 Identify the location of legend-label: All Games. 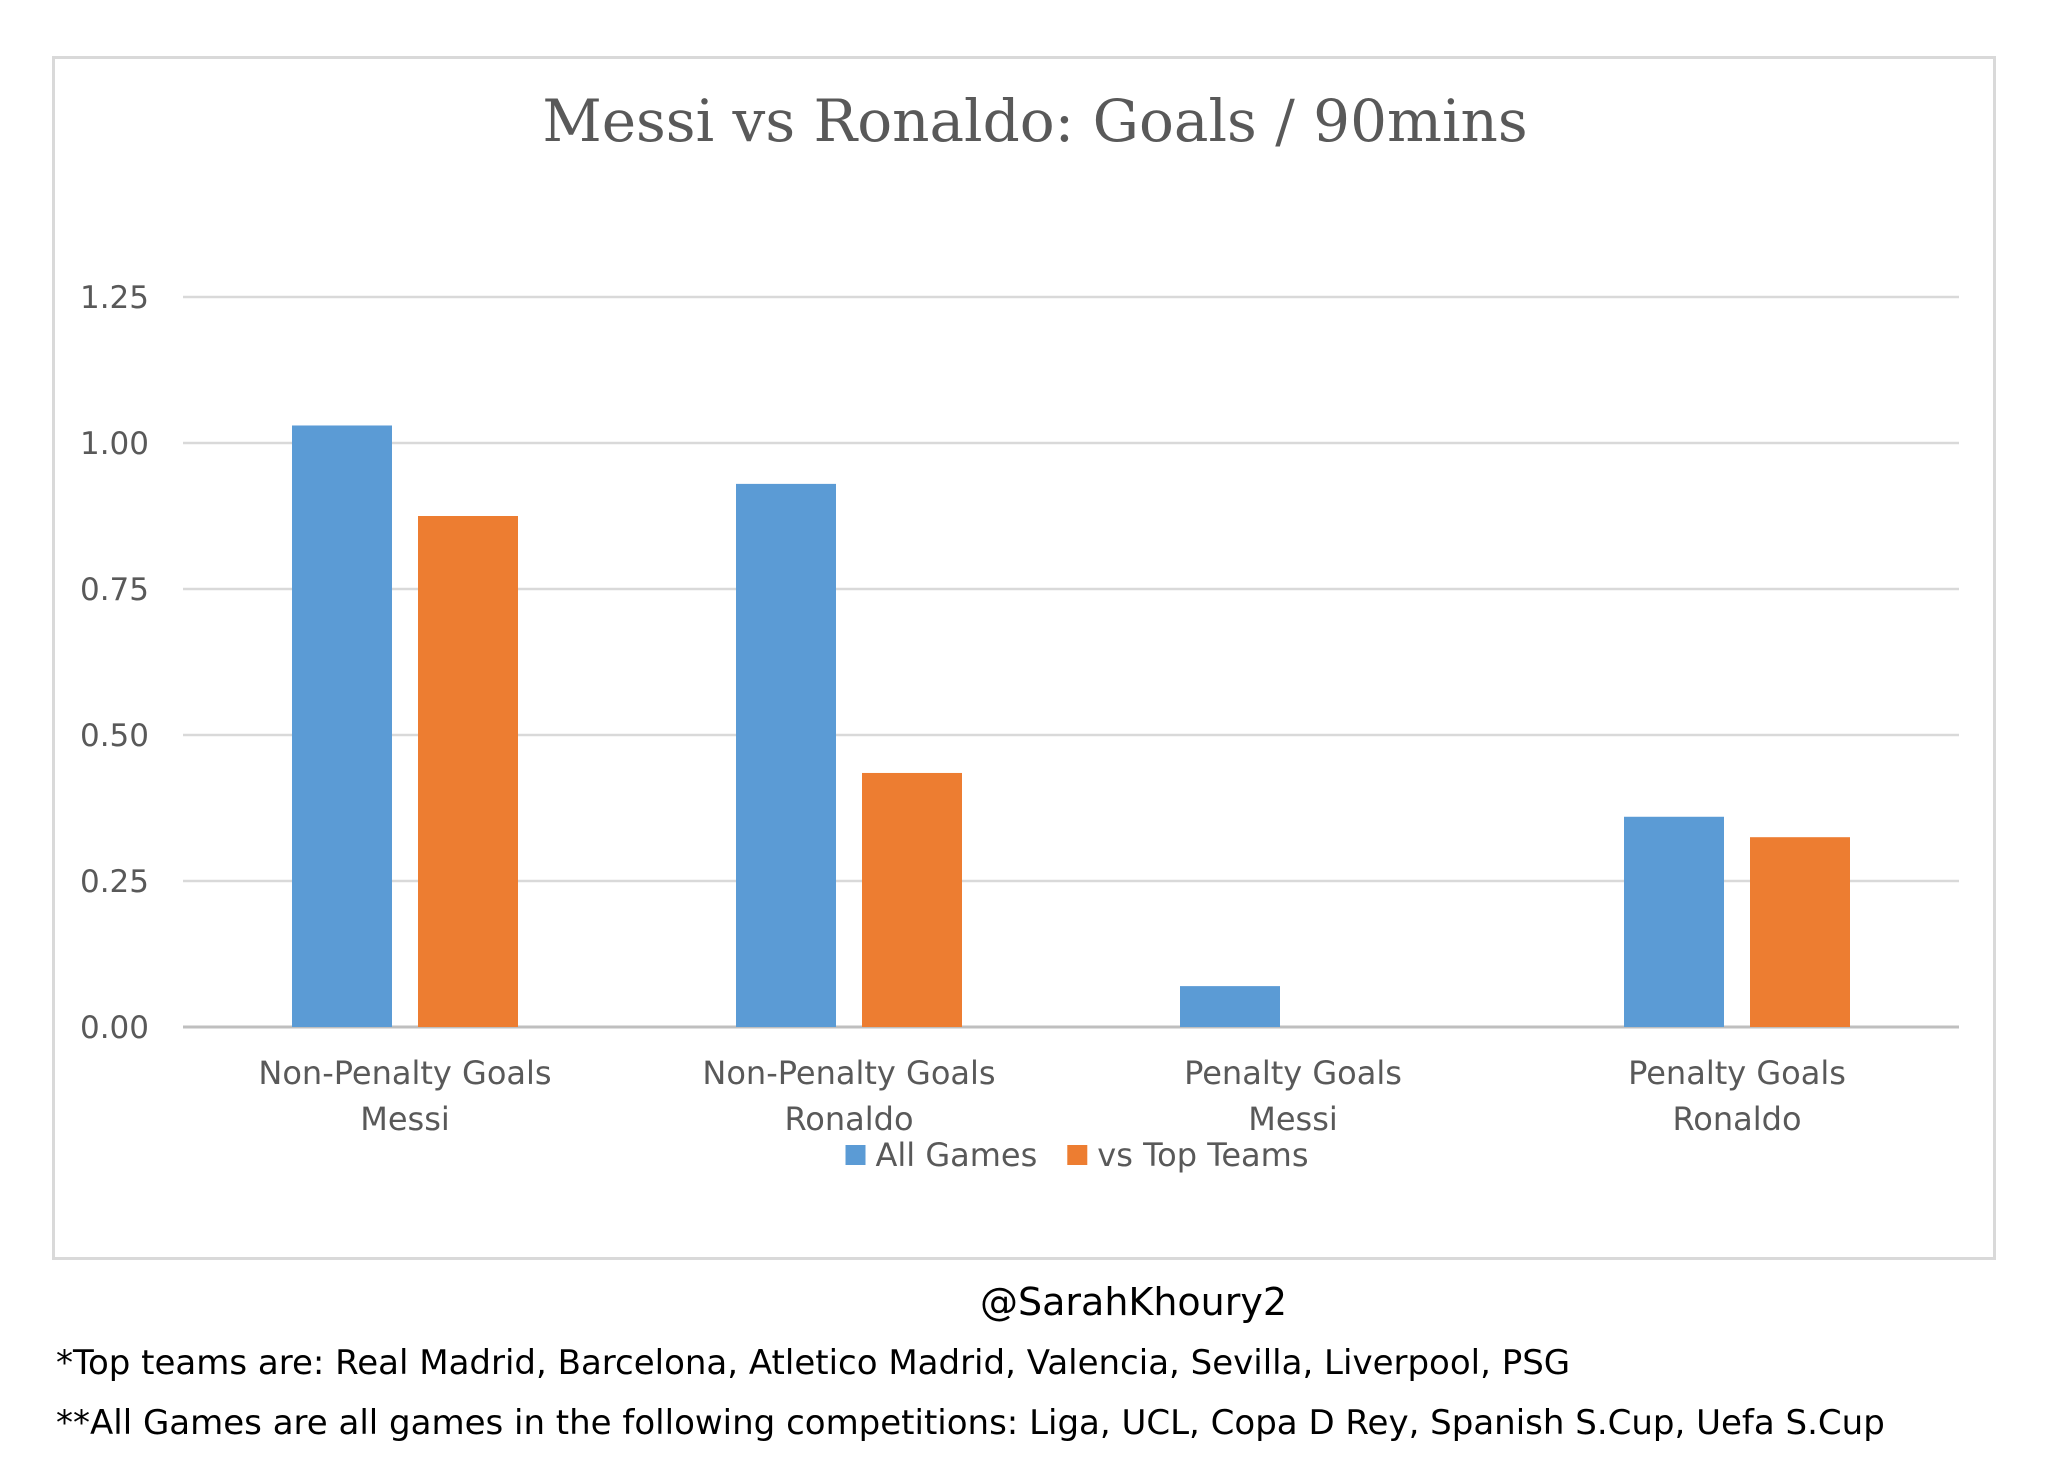
(957, 1155).